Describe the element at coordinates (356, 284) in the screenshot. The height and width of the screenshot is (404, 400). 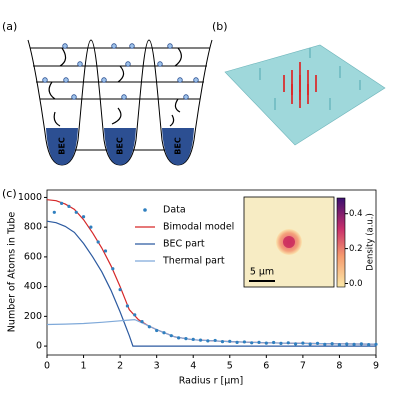
I see `colorbar-tick-label: 0.0` at that location.